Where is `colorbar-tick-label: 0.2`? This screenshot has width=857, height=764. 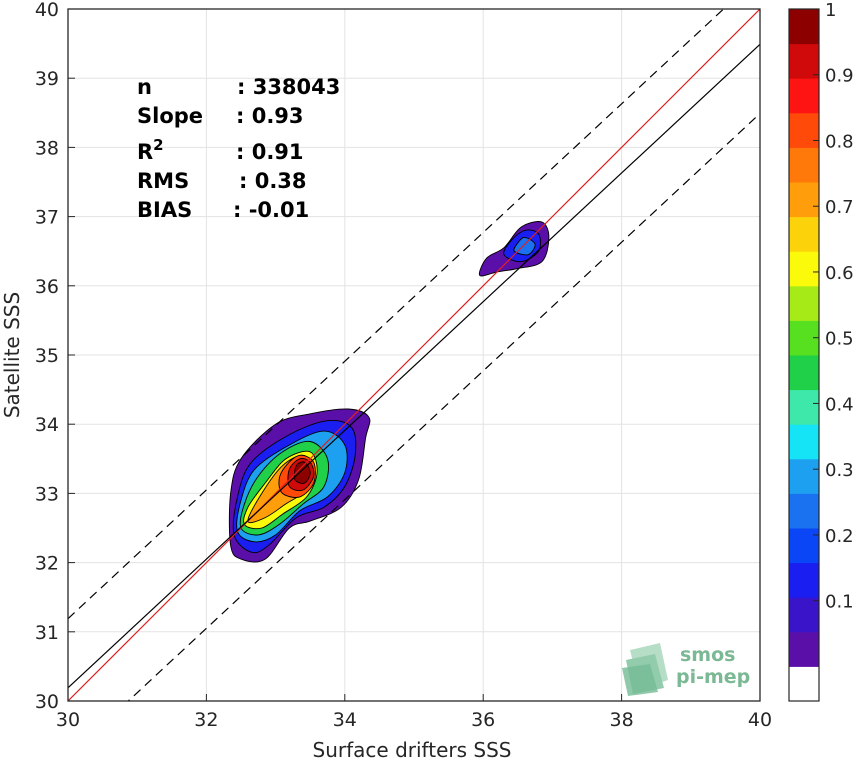 colorbar-tick-label: 0.2 is located at coordinates (839, 536).